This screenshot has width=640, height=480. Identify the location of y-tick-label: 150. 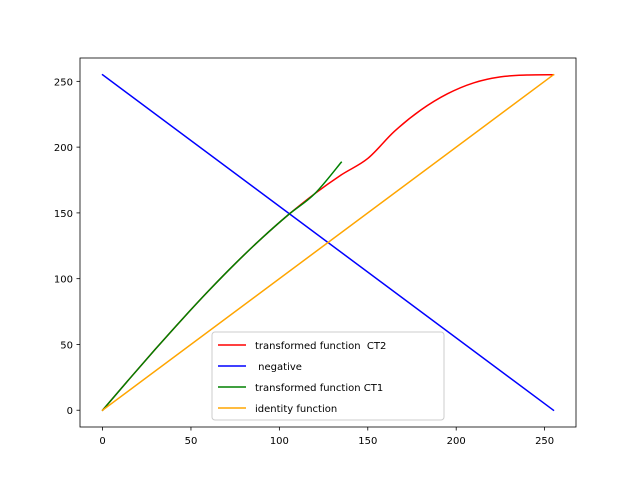
(63, 214).